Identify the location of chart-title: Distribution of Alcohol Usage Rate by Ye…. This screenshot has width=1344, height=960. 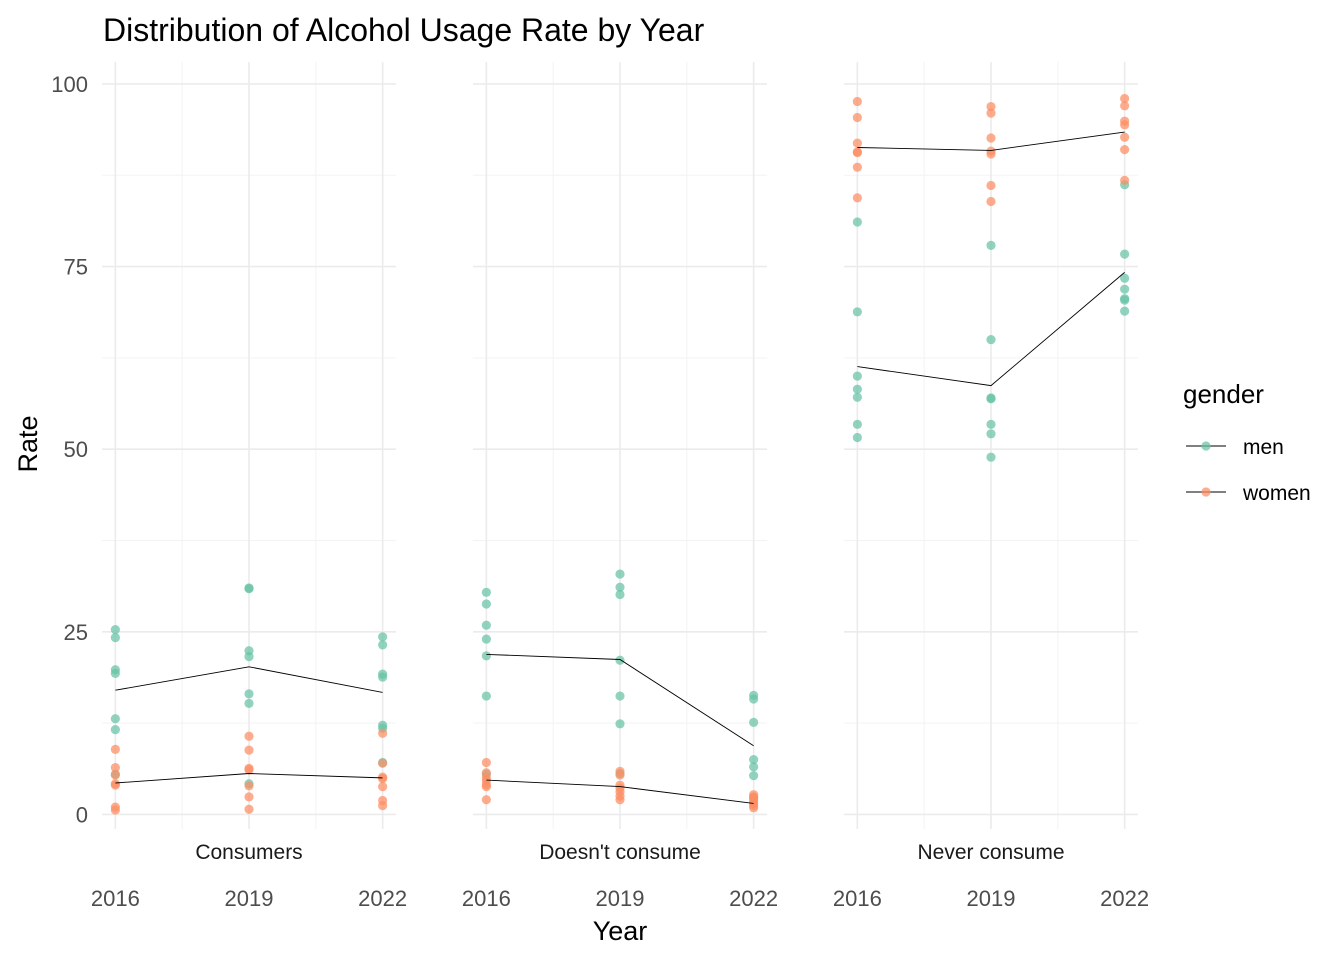
(404, 30).